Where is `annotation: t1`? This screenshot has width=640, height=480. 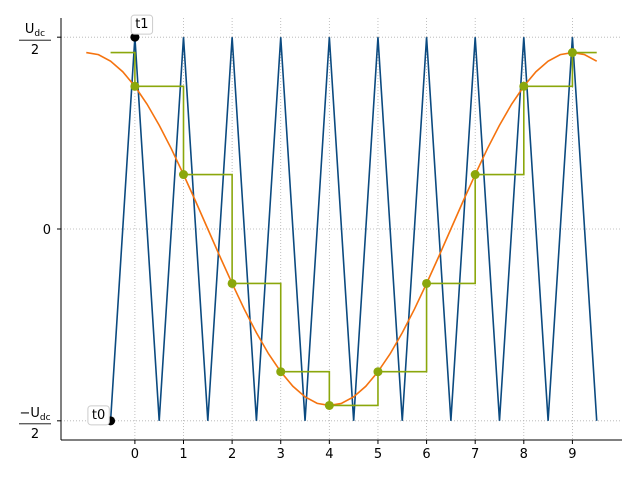
annotation: t1 is located at coordinates (142, 24).